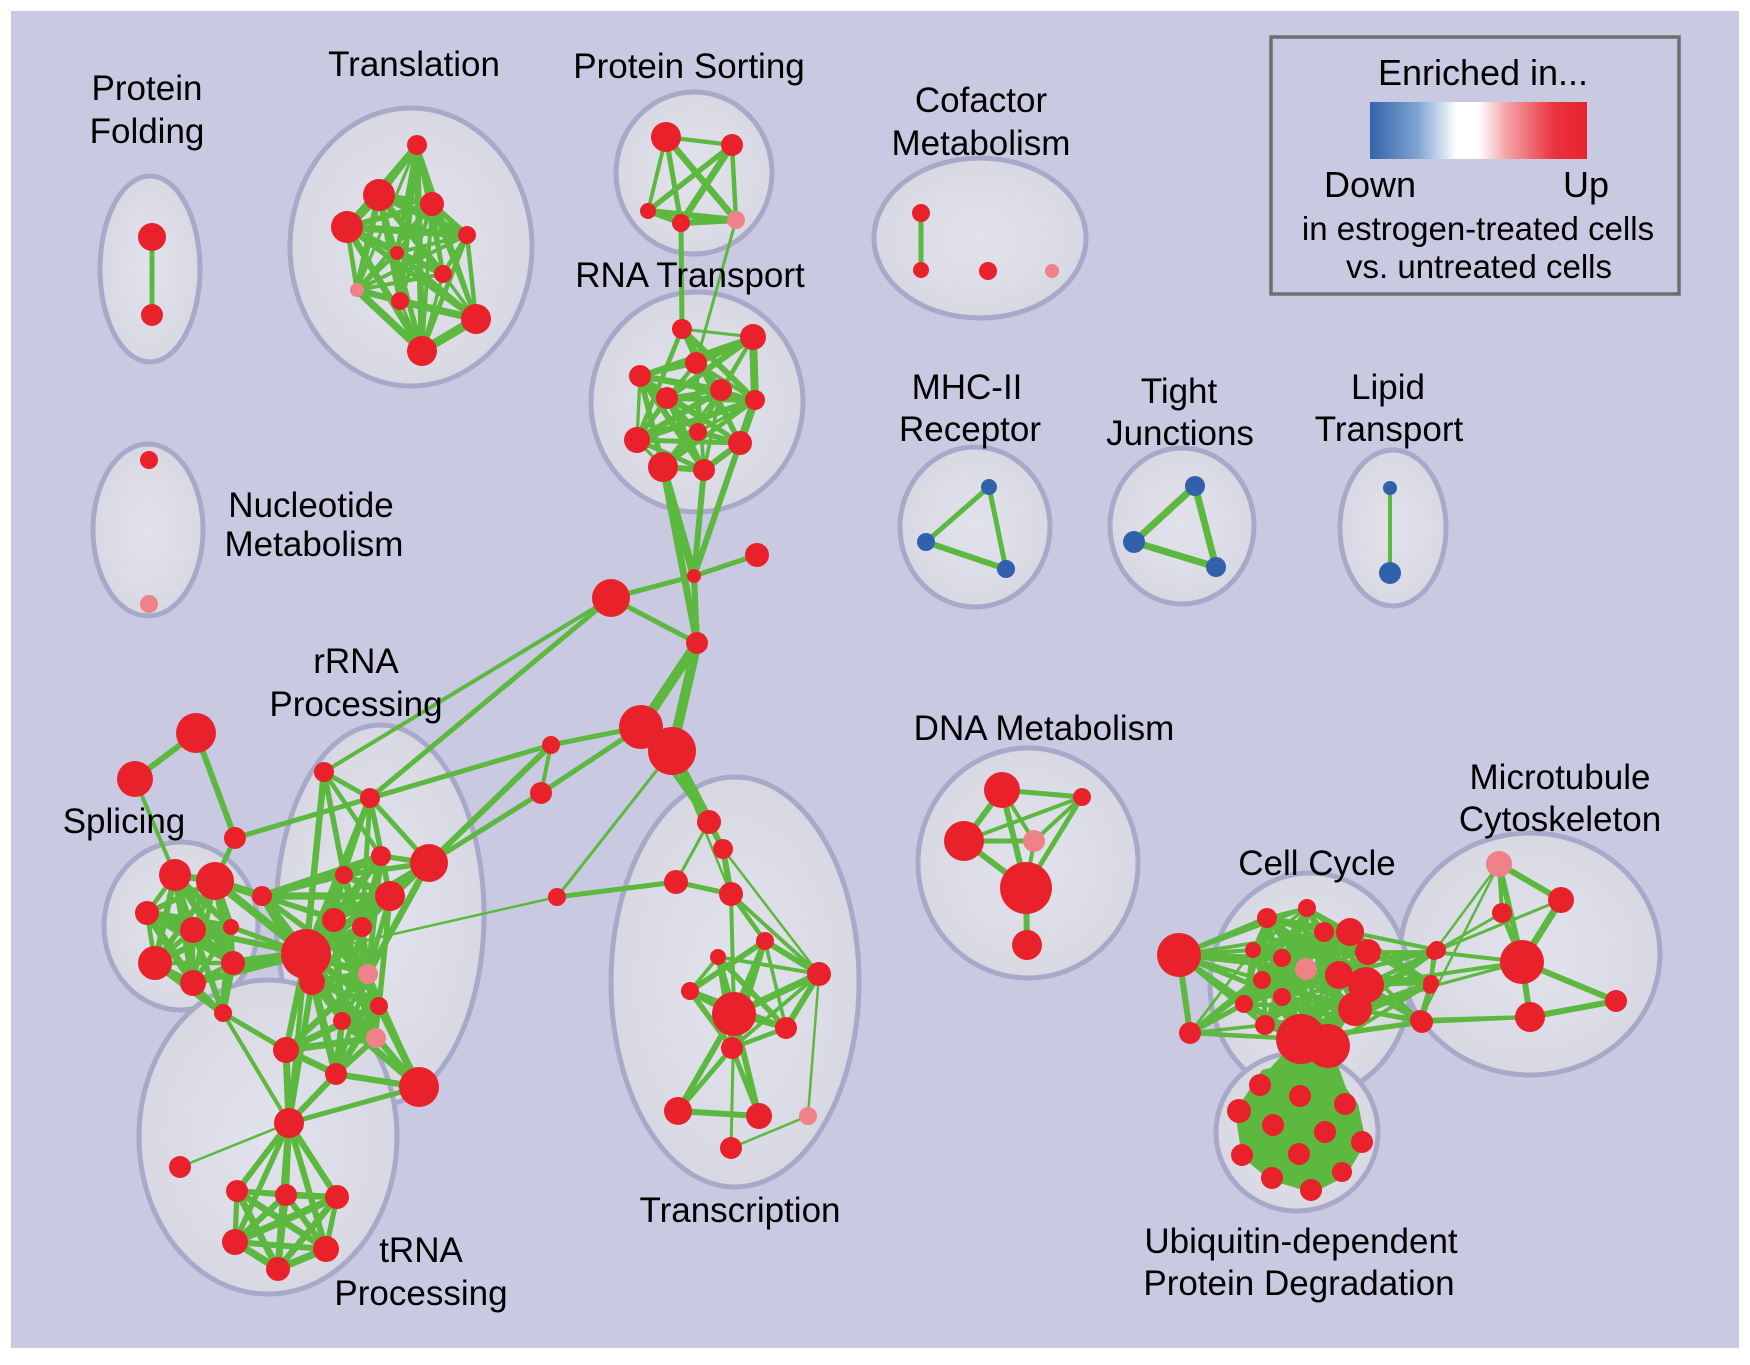 The width and height of the screenshot is (1750, 1365). What do you see at coordinates (421, 1250) in the screenshot?
I see `svg-text: tRNA` at bounding box center [421, 1250].